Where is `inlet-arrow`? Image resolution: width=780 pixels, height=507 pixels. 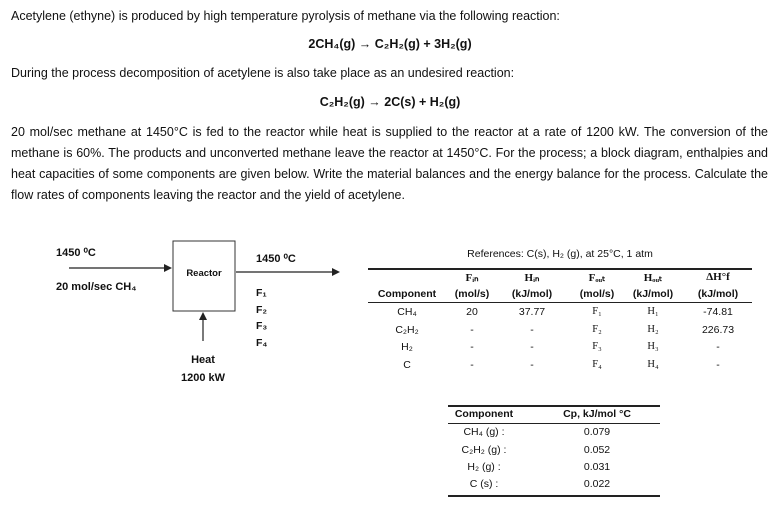 inlet-arrow is located at coordinates (120, 268).